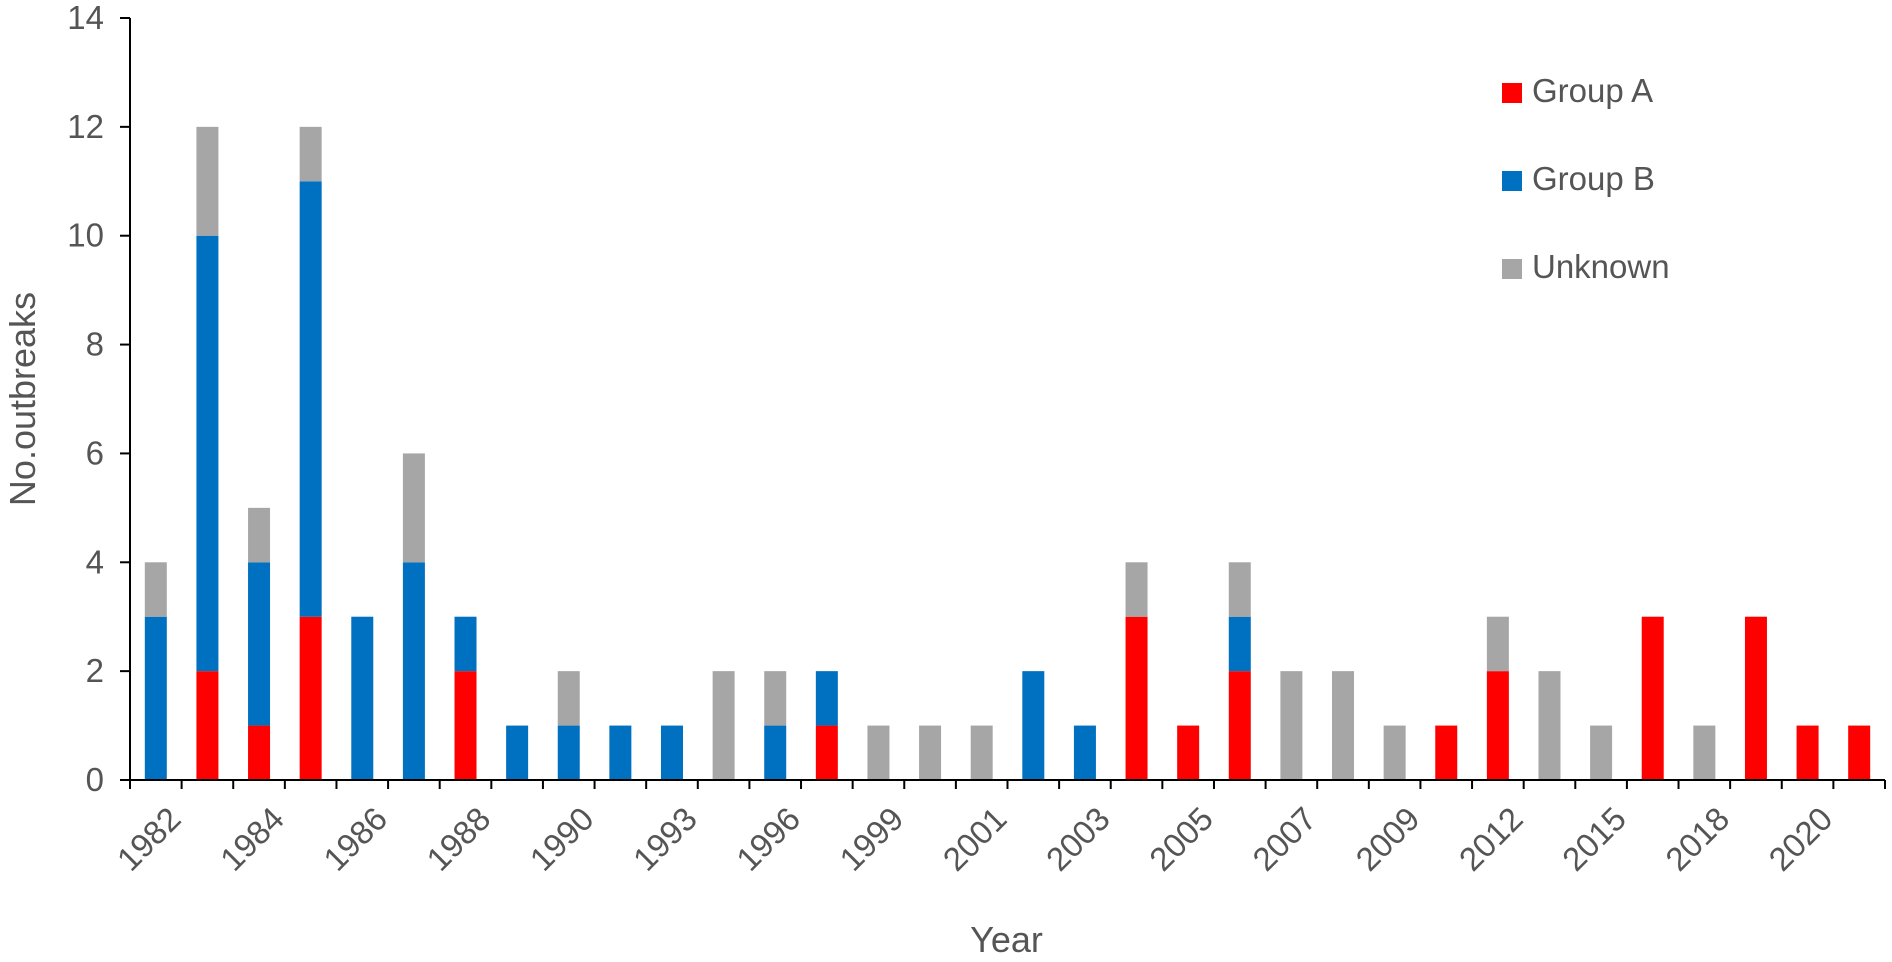 This screenshot has height=962, width=1892. What do you see at coordinates (826, 698) in the screenshot?
I see `bar-group-b-1997` at bounding box center [826, 698].